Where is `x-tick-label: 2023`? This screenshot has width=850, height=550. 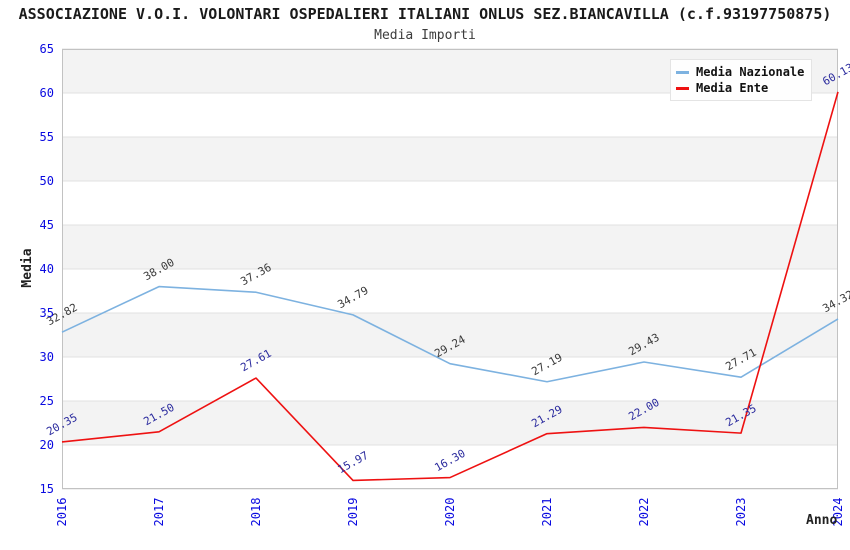 x-tick-label: 2023 is located at coordinates (741, 512).